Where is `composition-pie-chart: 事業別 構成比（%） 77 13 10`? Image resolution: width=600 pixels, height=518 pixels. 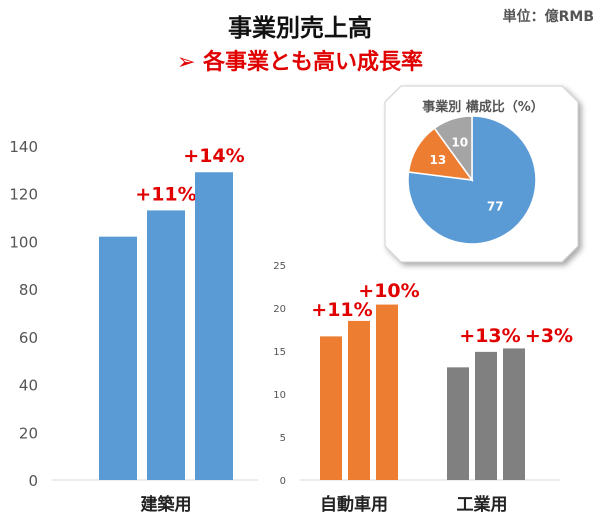
composition-pie-chart: 事業別 構成比（%） 77 13 10 is located at coordinates (481, 174).